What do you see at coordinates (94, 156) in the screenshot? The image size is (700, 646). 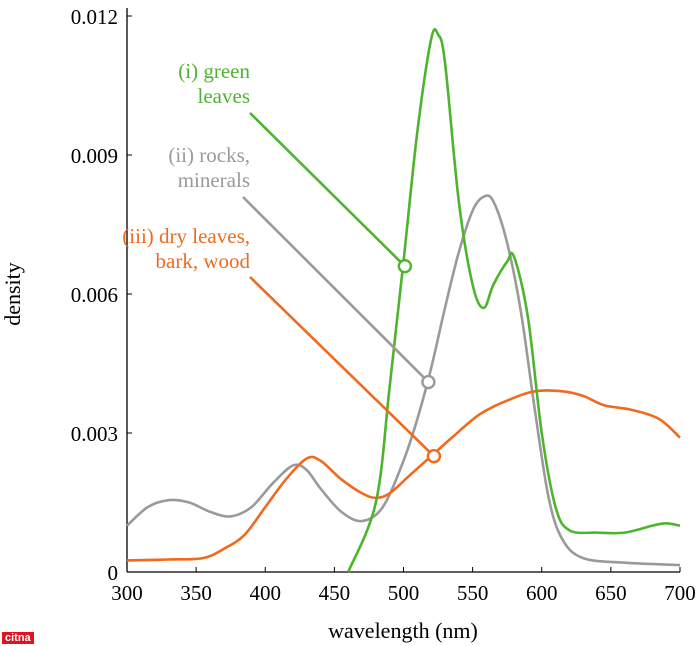 I see `y-tick-label: 0.009` at bounding box center [94, 156].